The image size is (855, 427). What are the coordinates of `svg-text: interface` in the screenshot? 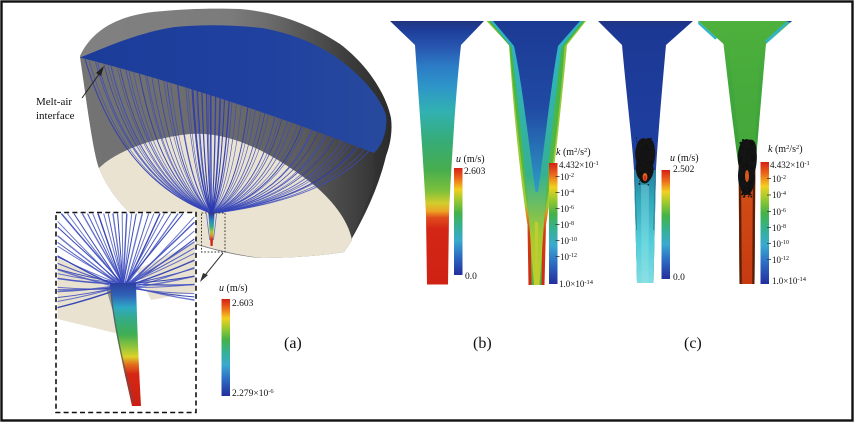 It's located at (55, 116).